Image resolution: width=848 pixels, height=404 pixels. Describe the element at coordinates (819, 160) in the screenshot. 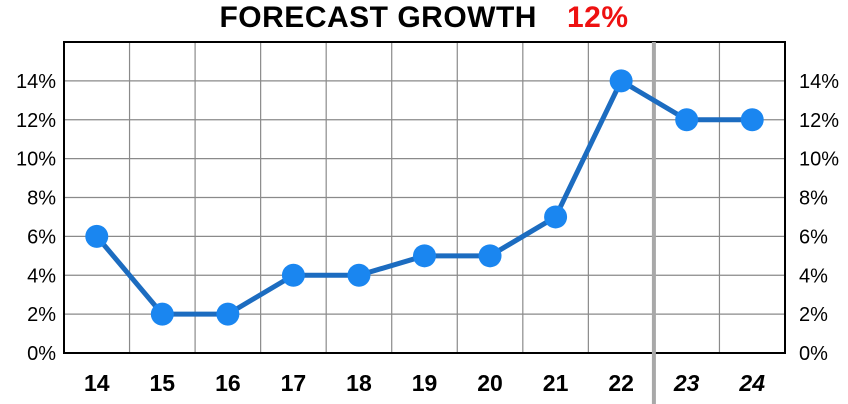

I see `y-tick-label-right: 10%` at that location.